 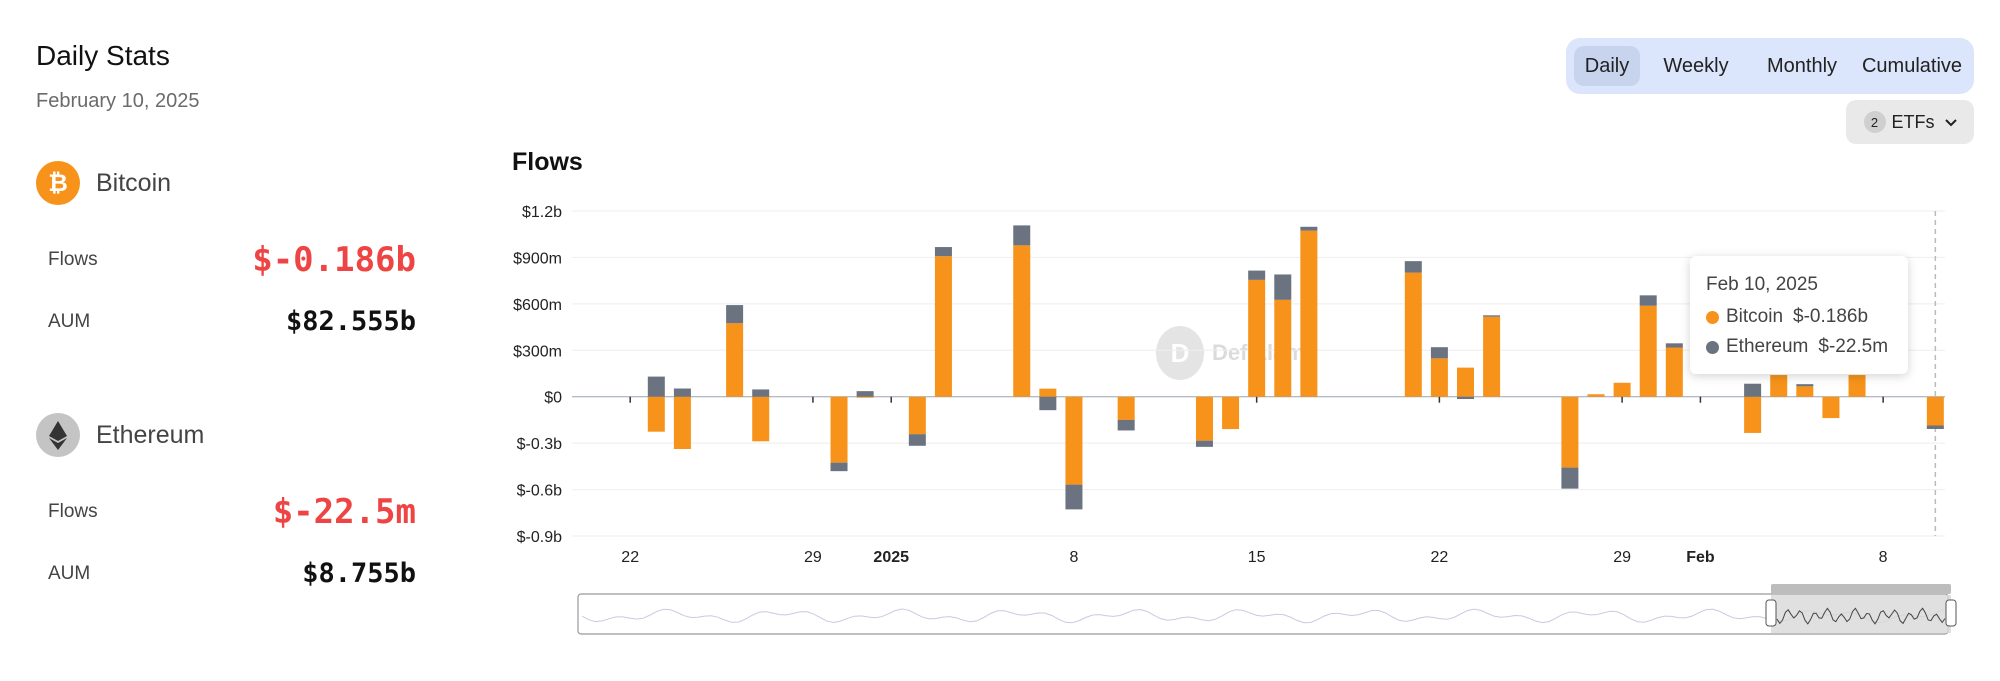 What do you see at coordinates (58, 435) in the screenshot?
I see `ethereum-icon` at bounding box center [58, 435].